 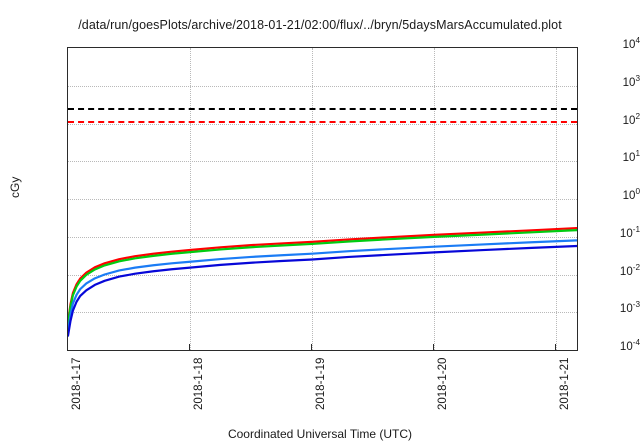 What do you see at coordinates (443, 383) in the screenshot?
I see `x-axis-tick-label: 2018-1-20` at bounding box center [443, 383].